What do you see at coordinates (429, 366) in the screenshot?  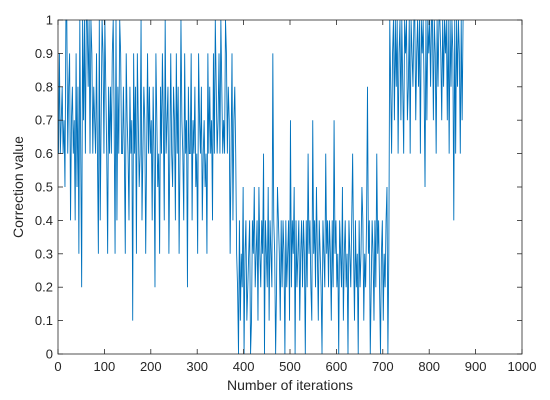 I see `x-tick-label: 800` at bounding box center [429, 366].